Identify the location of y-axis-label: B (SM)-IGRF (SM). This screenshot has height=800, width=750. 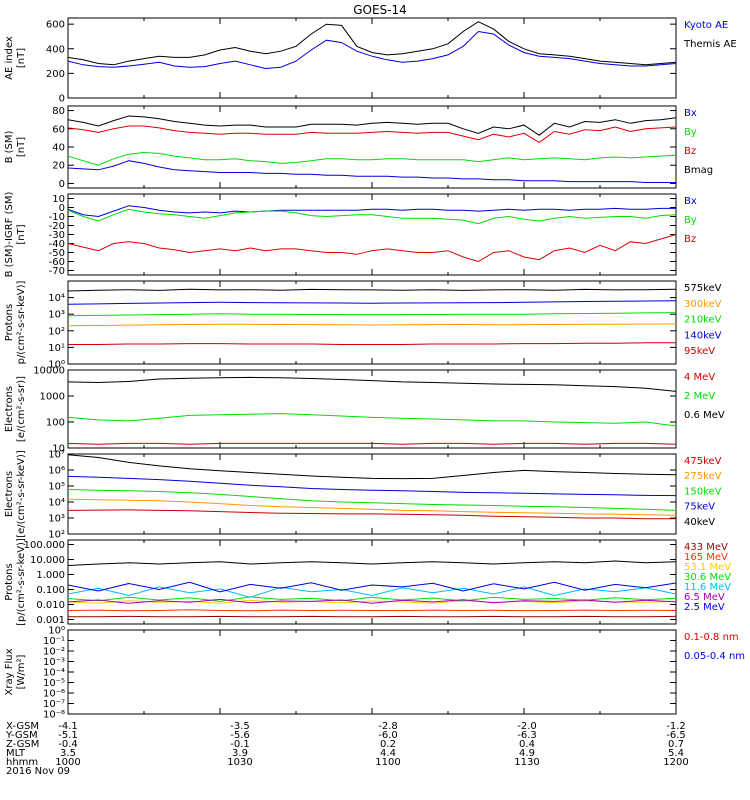
(9, 235).